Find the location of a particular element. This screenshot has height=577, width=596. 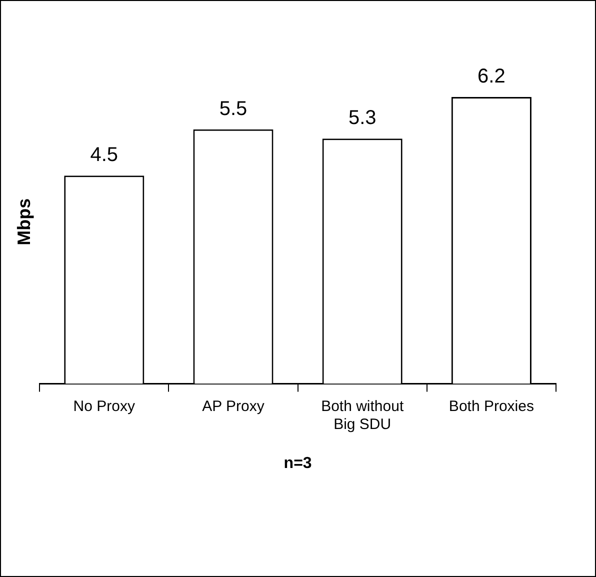

x-tick-label: Both Proxies is located at coordinates (491, 406).